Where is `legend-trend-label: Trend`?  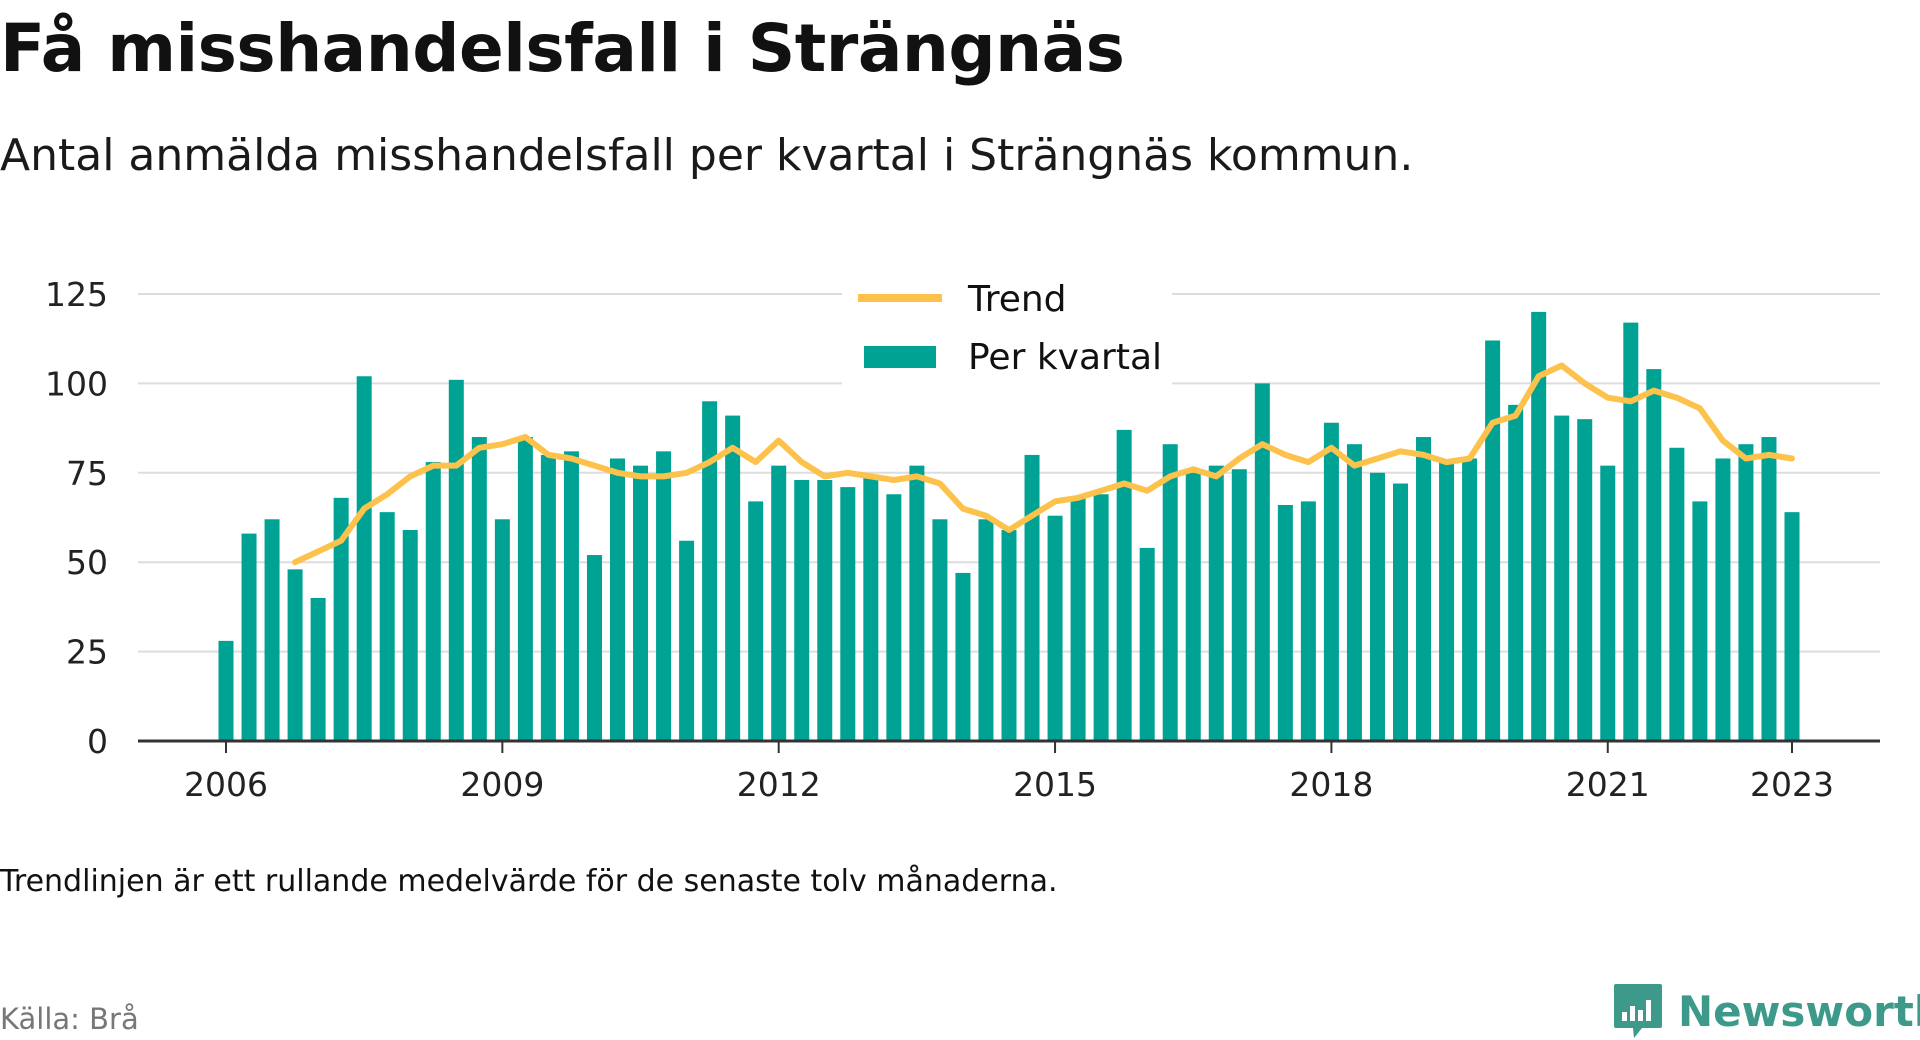 legend-trend-label: Trend is located at coordinates (1017, 299).